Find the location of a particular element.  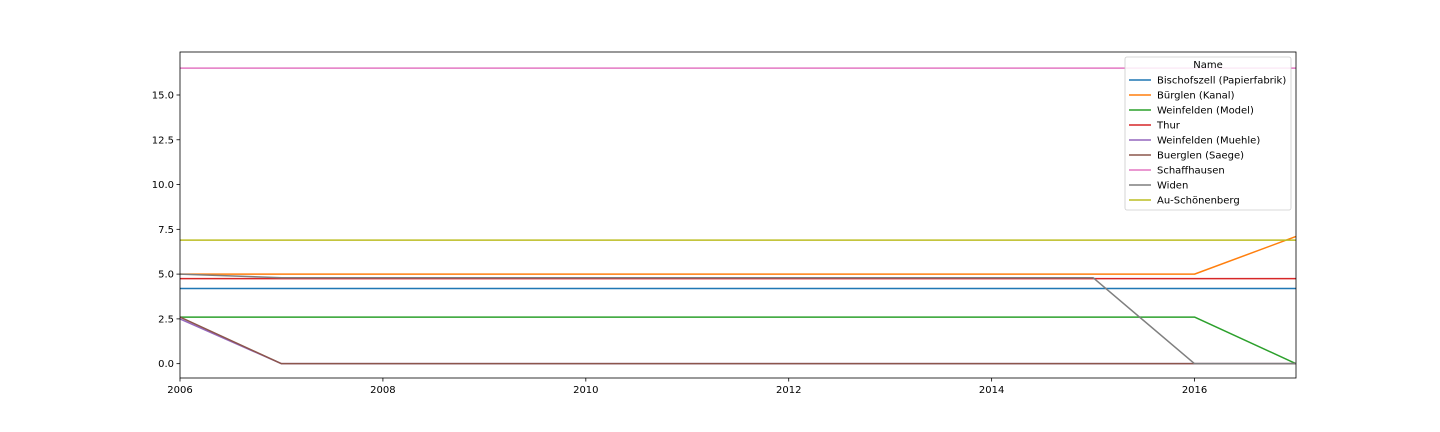

legend-box is located at coordinates (1208, 133).